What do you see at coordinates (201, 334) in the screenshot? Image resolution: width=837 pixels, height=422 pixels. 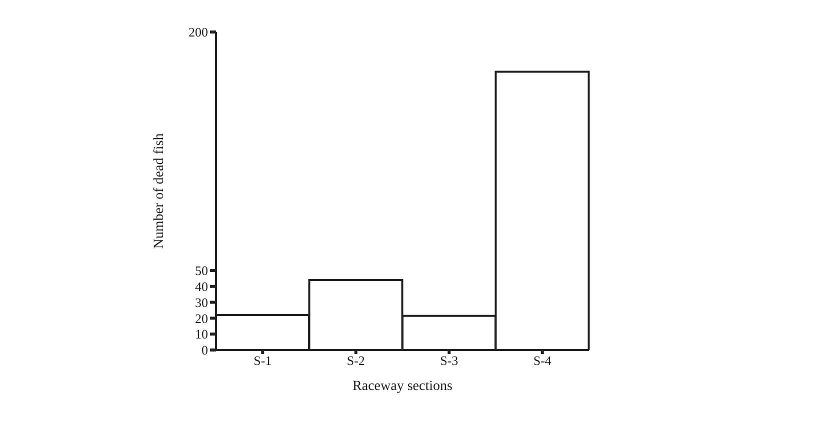 I see `y-tick-label: 10` at bounding box center [201, 334].